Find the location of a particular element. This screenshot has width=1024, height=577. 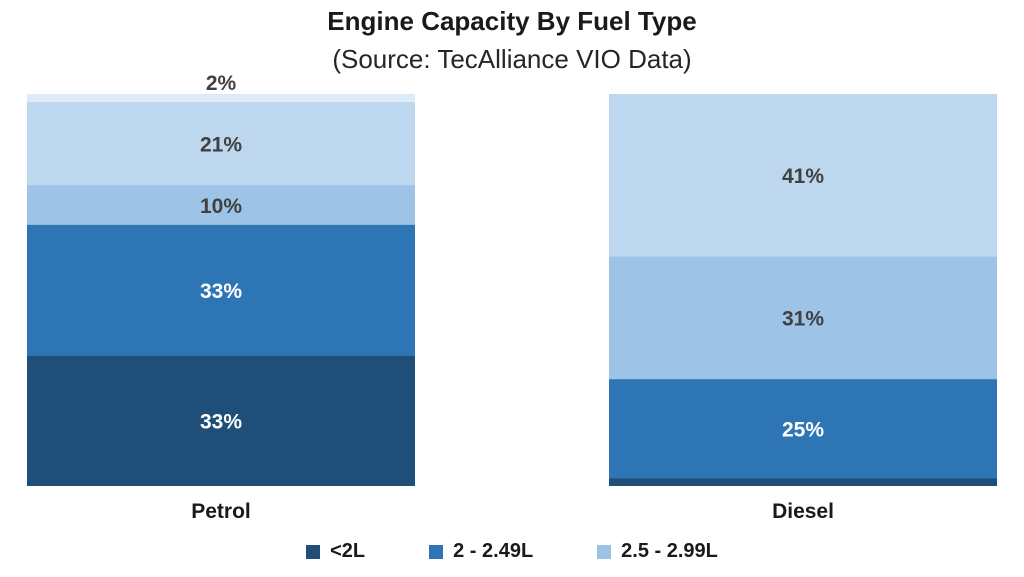

chart-title: Engine Capacity By Fuel Type is located at coordinates (512, 21).